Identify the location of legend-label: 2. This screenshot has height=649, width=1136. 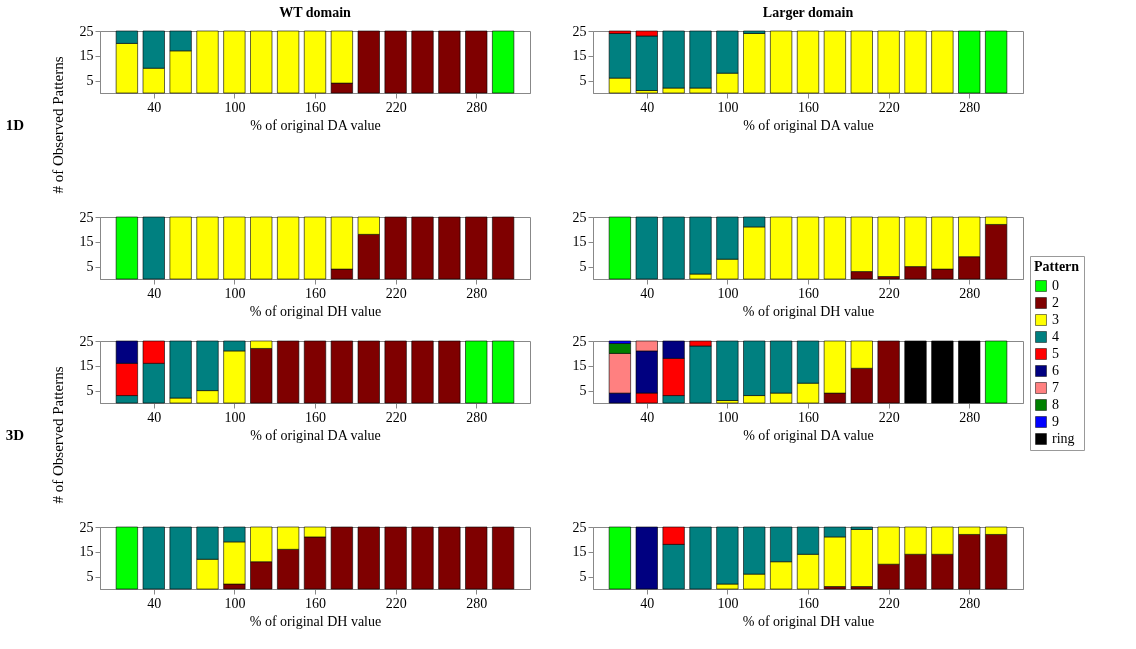
(1055, 302).